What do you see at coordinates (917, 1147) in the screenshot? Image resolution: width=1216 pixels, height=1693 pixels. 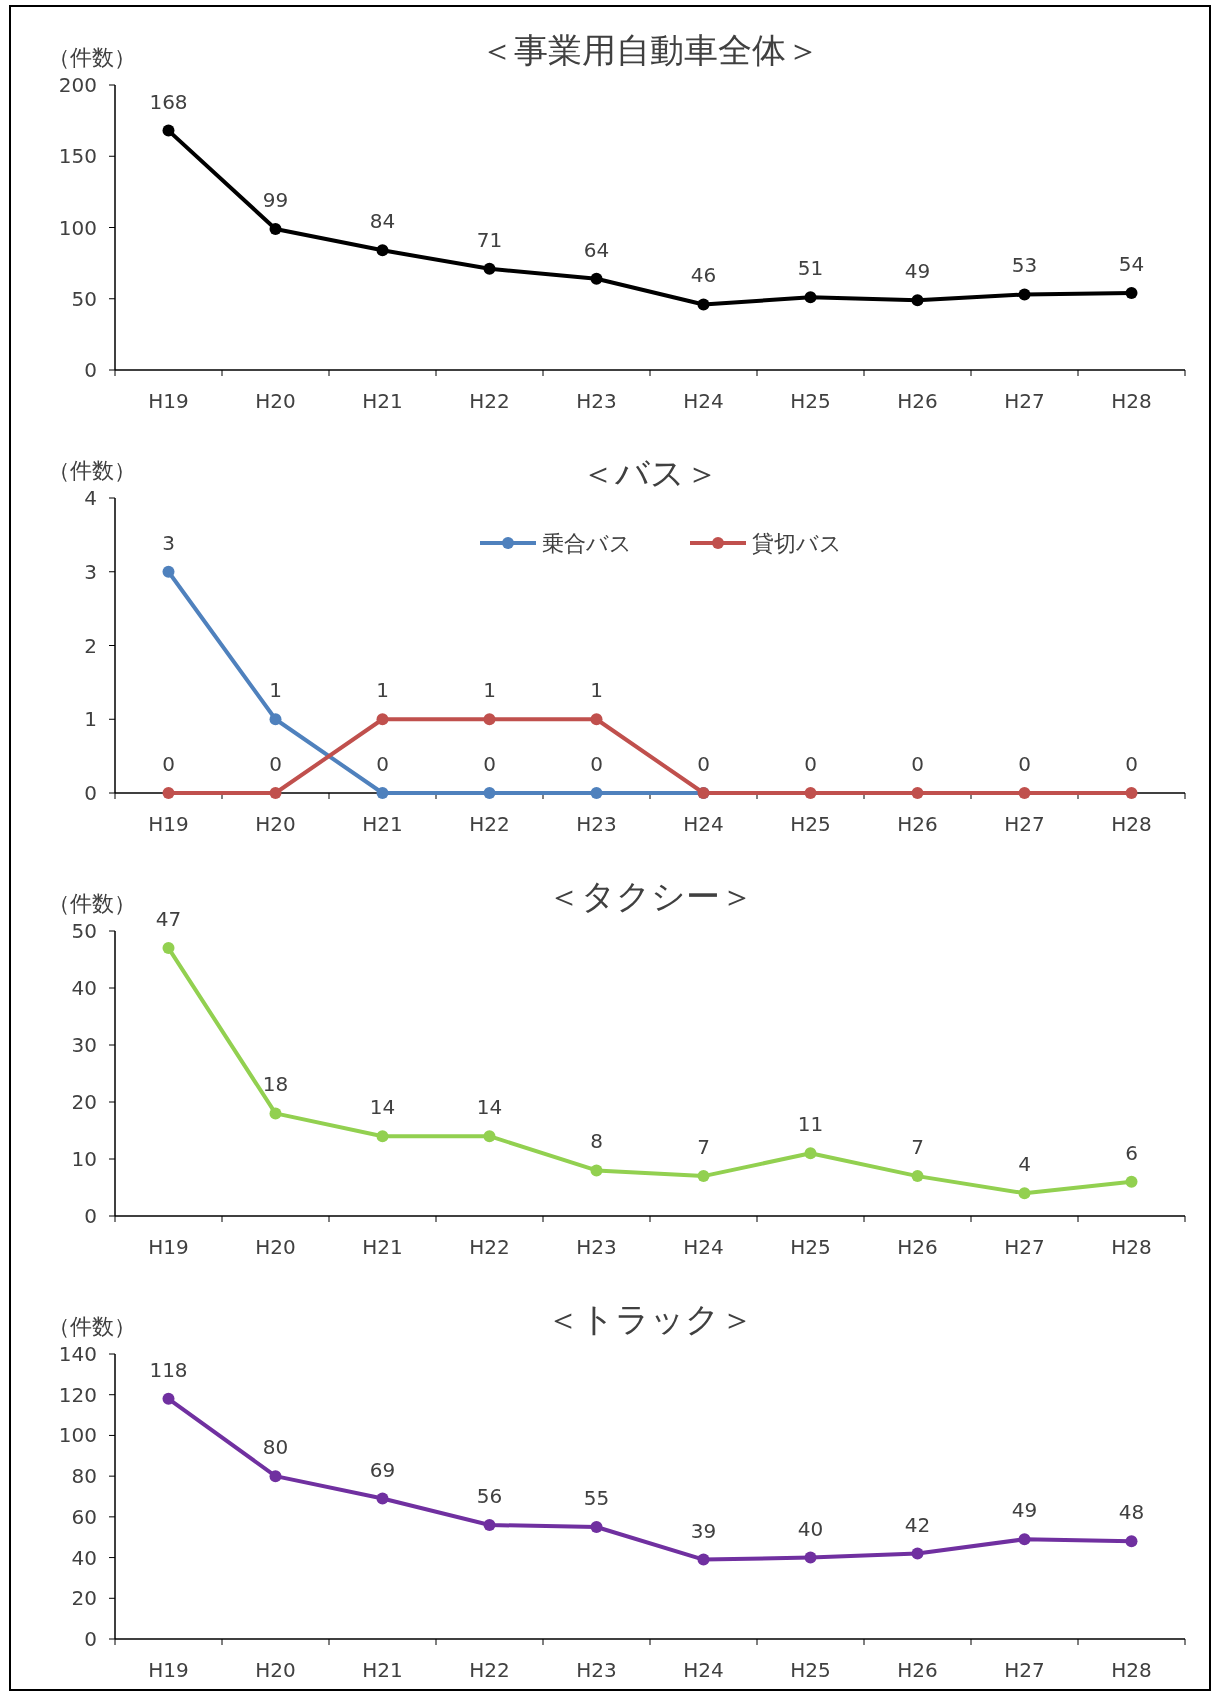 I see `data-label: 7` at bounding box center [917, 1147].